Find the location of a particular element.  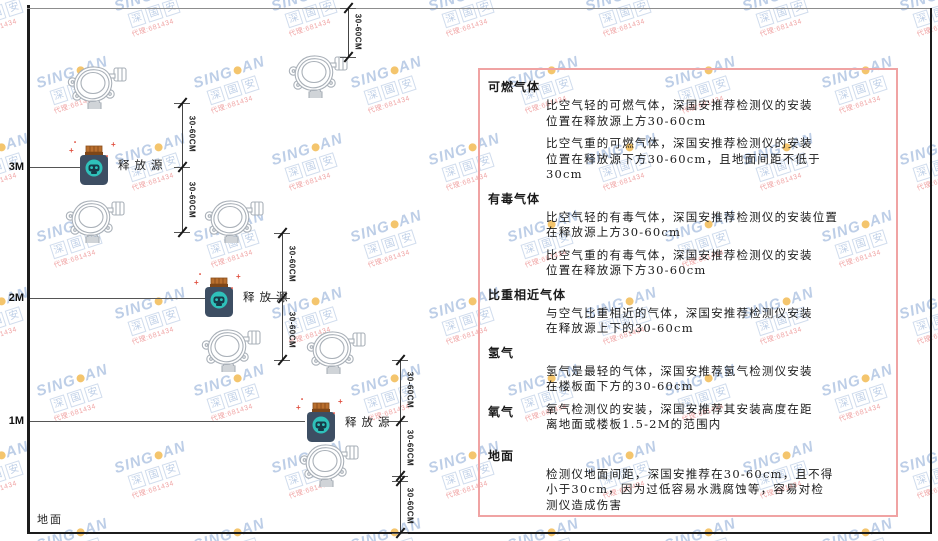

section-text-line: 位置在释放源下方30-60cm is located at coordinates (626, 270).